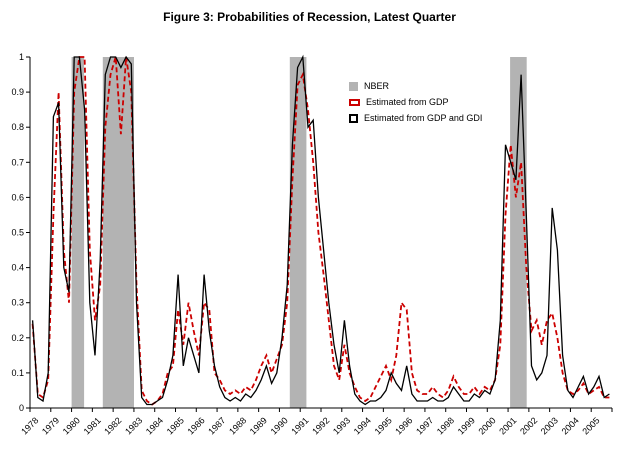  Describe the element at coordinates (362, 425) in the screenshot. I see `x-tick-label: 1994` at that location.